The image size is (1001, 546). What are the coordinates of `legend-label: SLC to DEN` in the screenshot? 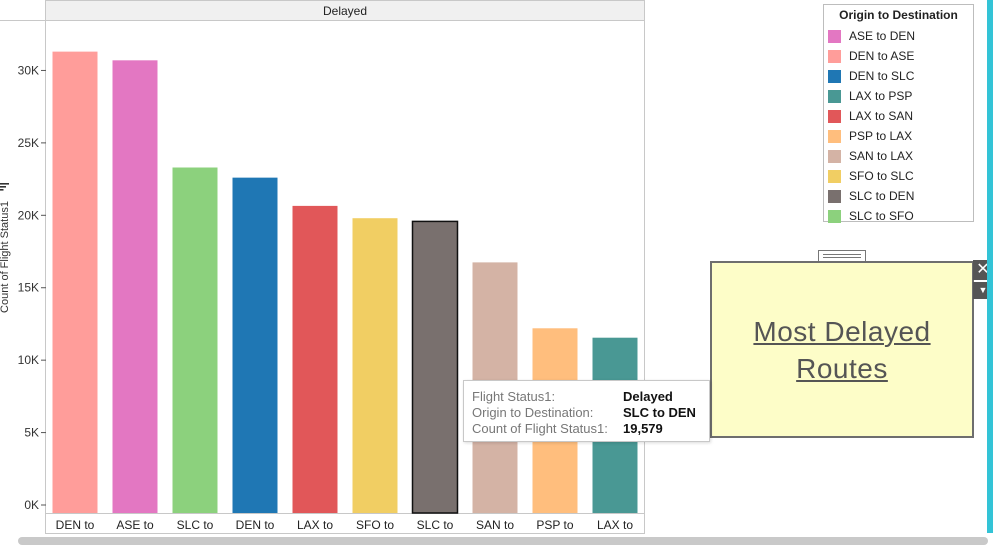 It's located at (882, 196).